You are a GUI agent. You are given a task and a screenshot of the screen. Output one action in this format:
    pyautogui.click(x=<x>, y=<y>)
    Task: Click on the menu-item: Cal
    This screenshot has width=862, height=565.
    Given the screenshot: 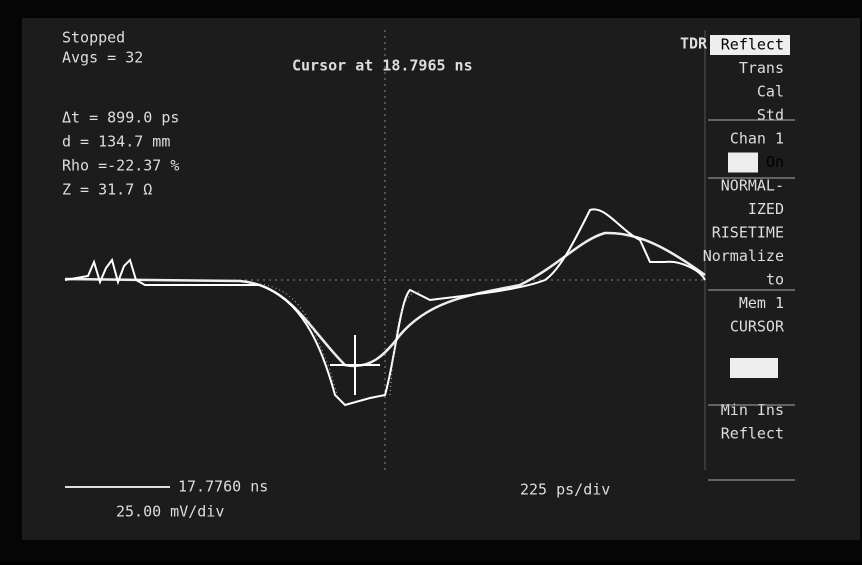 What is the action you would take?
    pyautogui.click(x=770, y=92)
    